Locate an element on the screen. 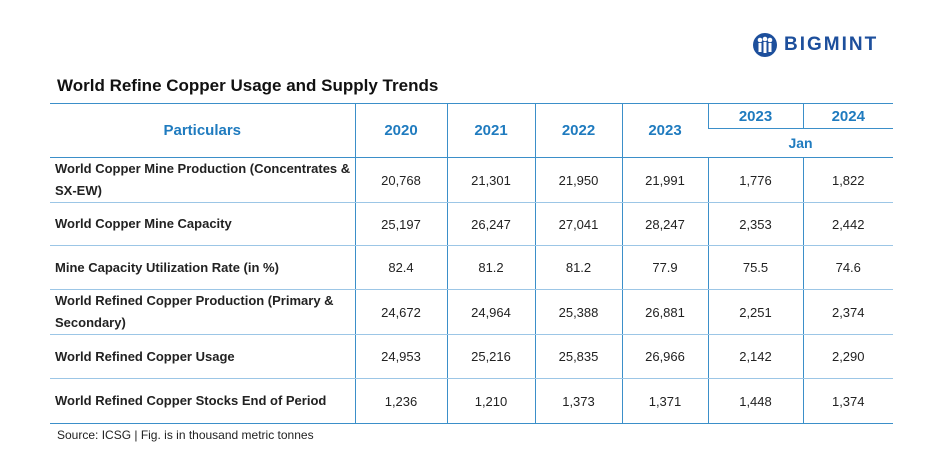 The image size is (945, 455). cell-value: 25,197 is located at coordinates (400, 224).